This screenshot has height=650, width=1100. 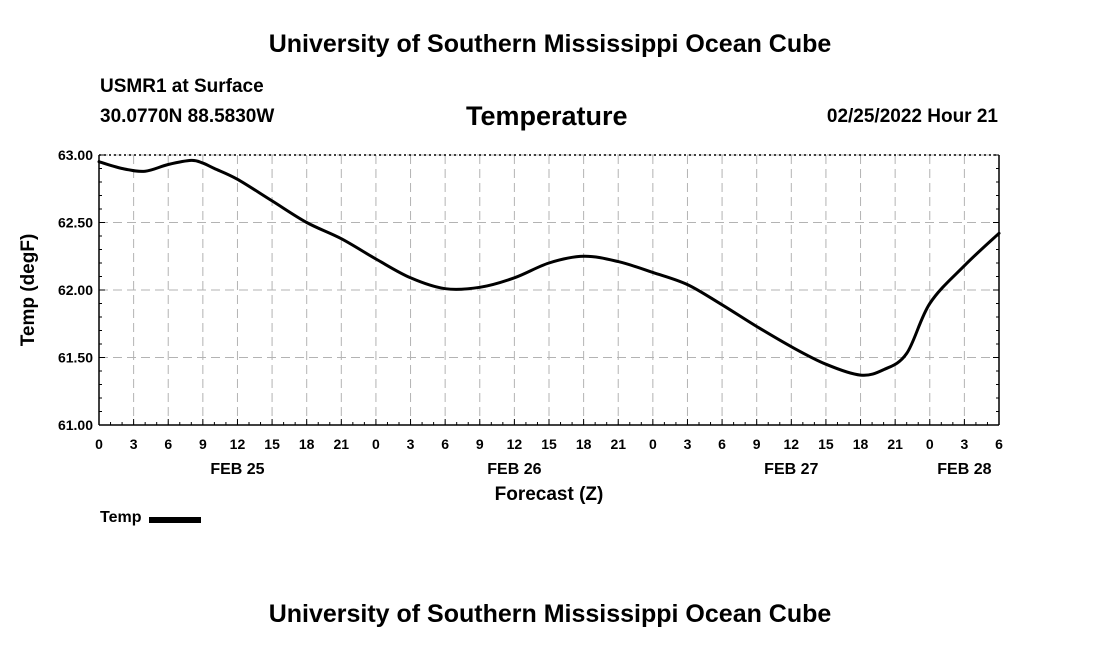 I want to click on x-date-label: FEB 27, so click(x=791, y=469).